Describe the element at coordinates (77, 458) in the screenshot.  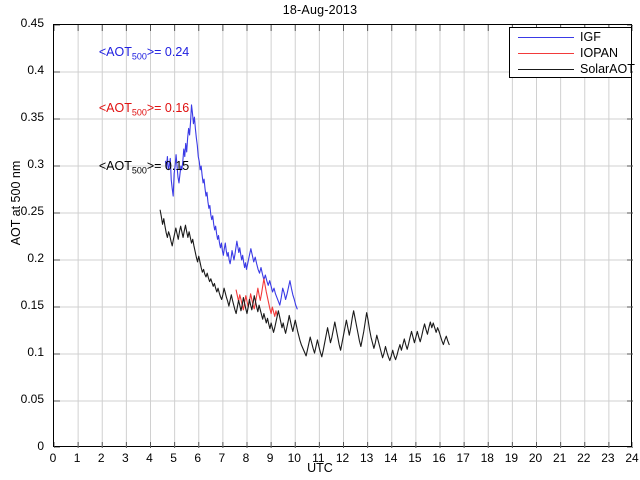
I see `x-tick-label: 1` at that location.